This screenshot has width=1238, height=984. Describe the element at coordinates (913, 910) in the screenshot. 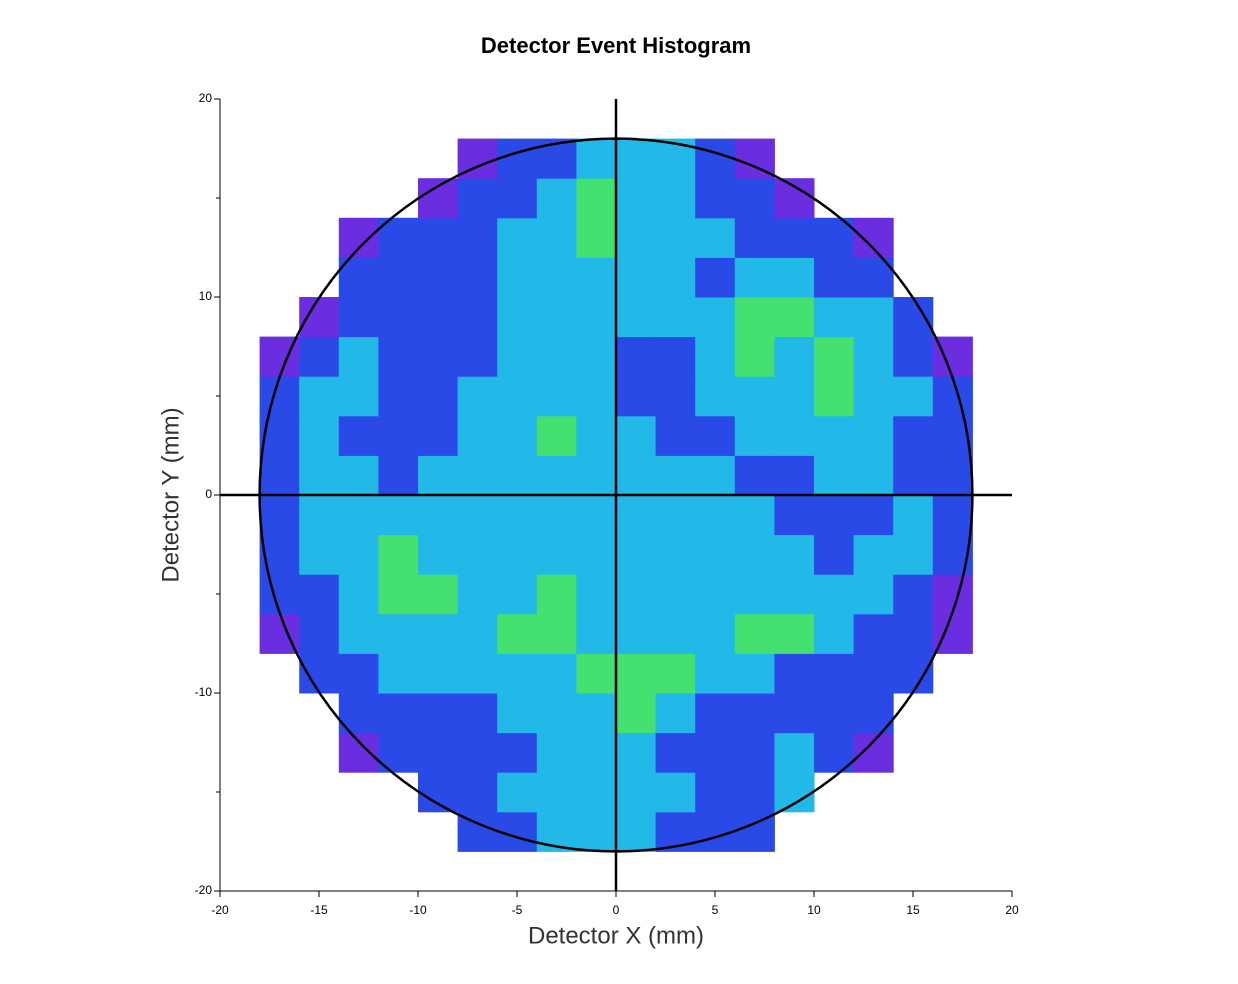

I see `x-tick-label: 15` at that location.